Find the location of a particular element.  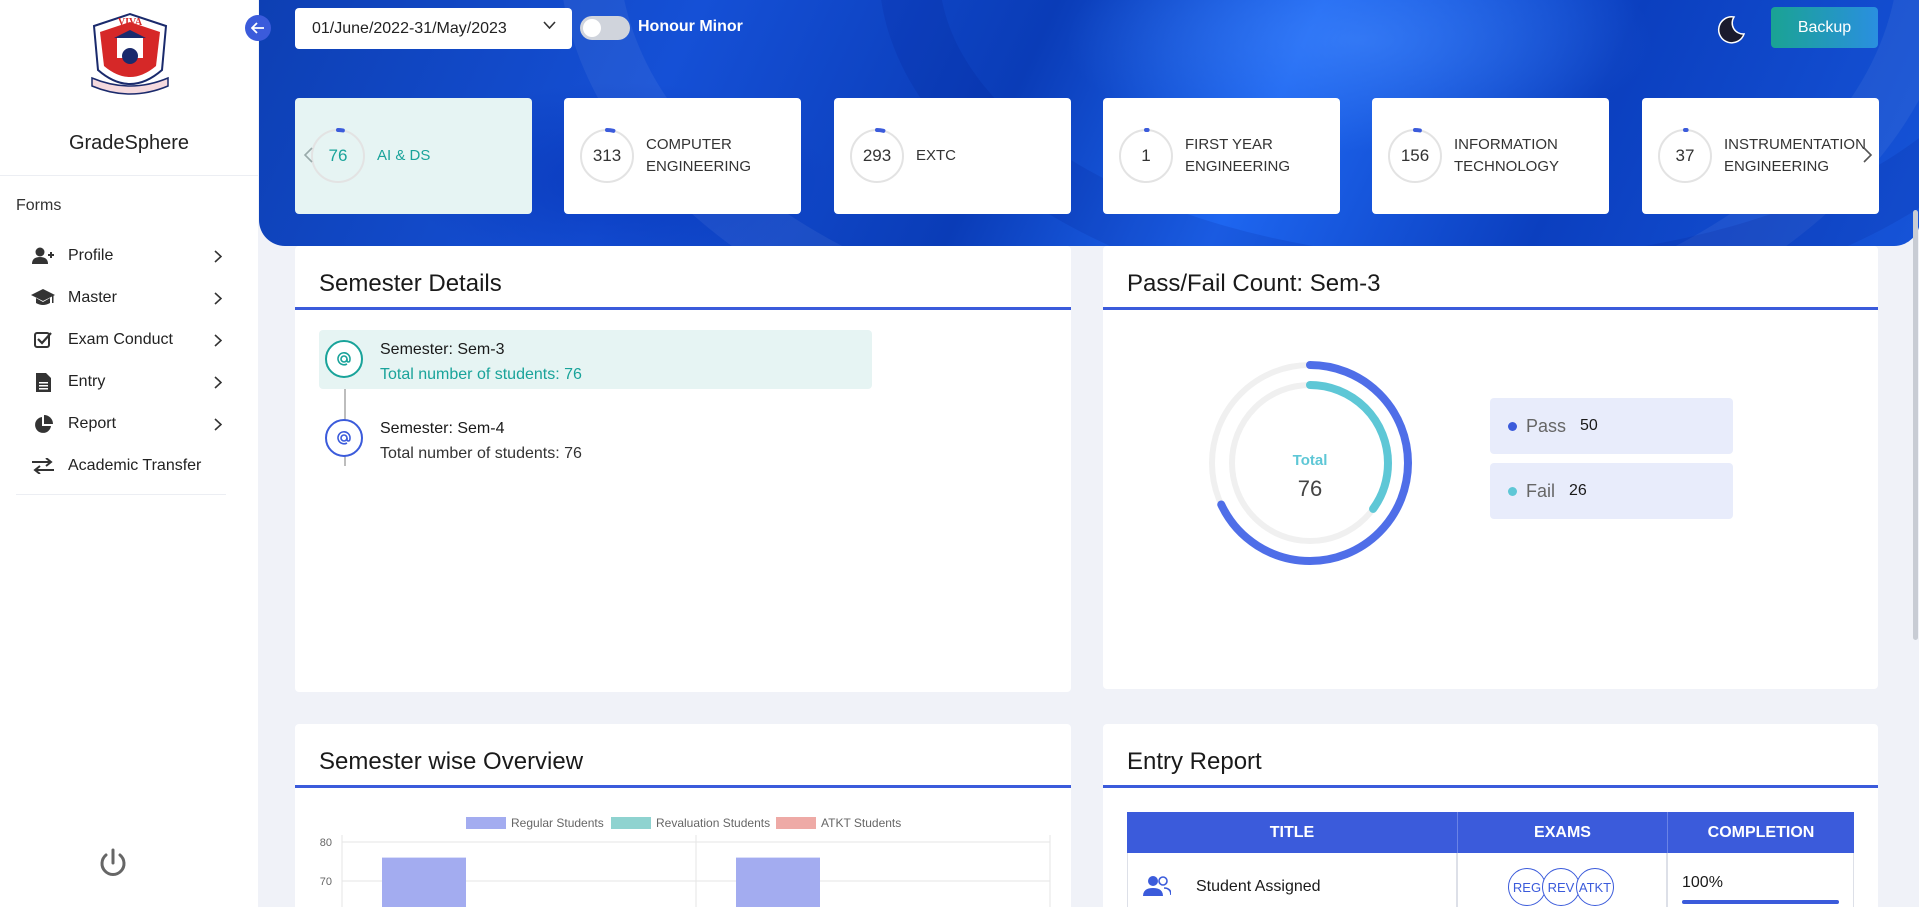

department-name: COMPUTER ENGINEERING is located at coordinates (699, 155).